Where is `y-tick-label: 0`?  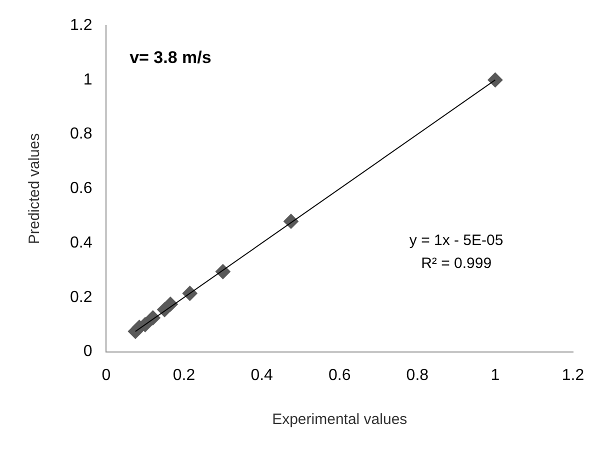 y-tick-label: 0 is located at coordinates (87, 351).